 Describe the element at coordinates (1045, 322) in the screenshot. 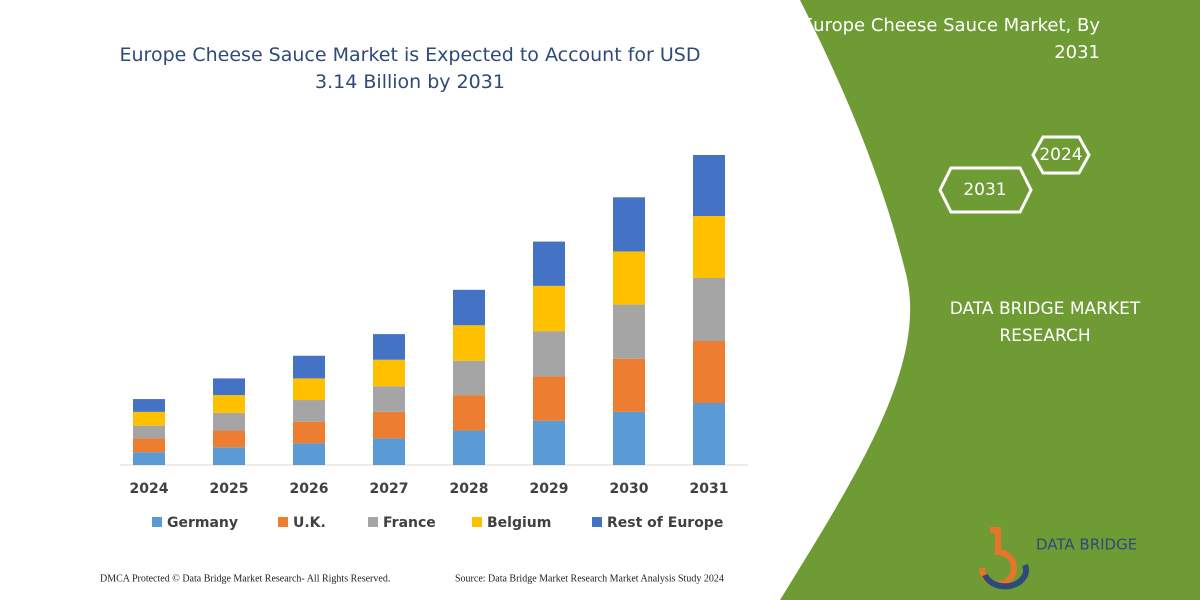

I see `brand-name: DATA BRIDGE MARKET RESEARCH` at that location.